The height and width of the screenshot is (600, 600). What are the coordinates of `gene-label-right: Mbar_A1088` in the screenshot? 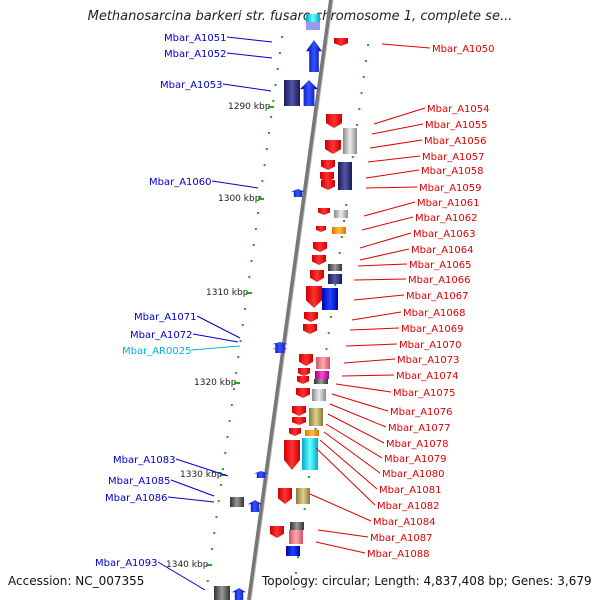 It's located at (398, 554).